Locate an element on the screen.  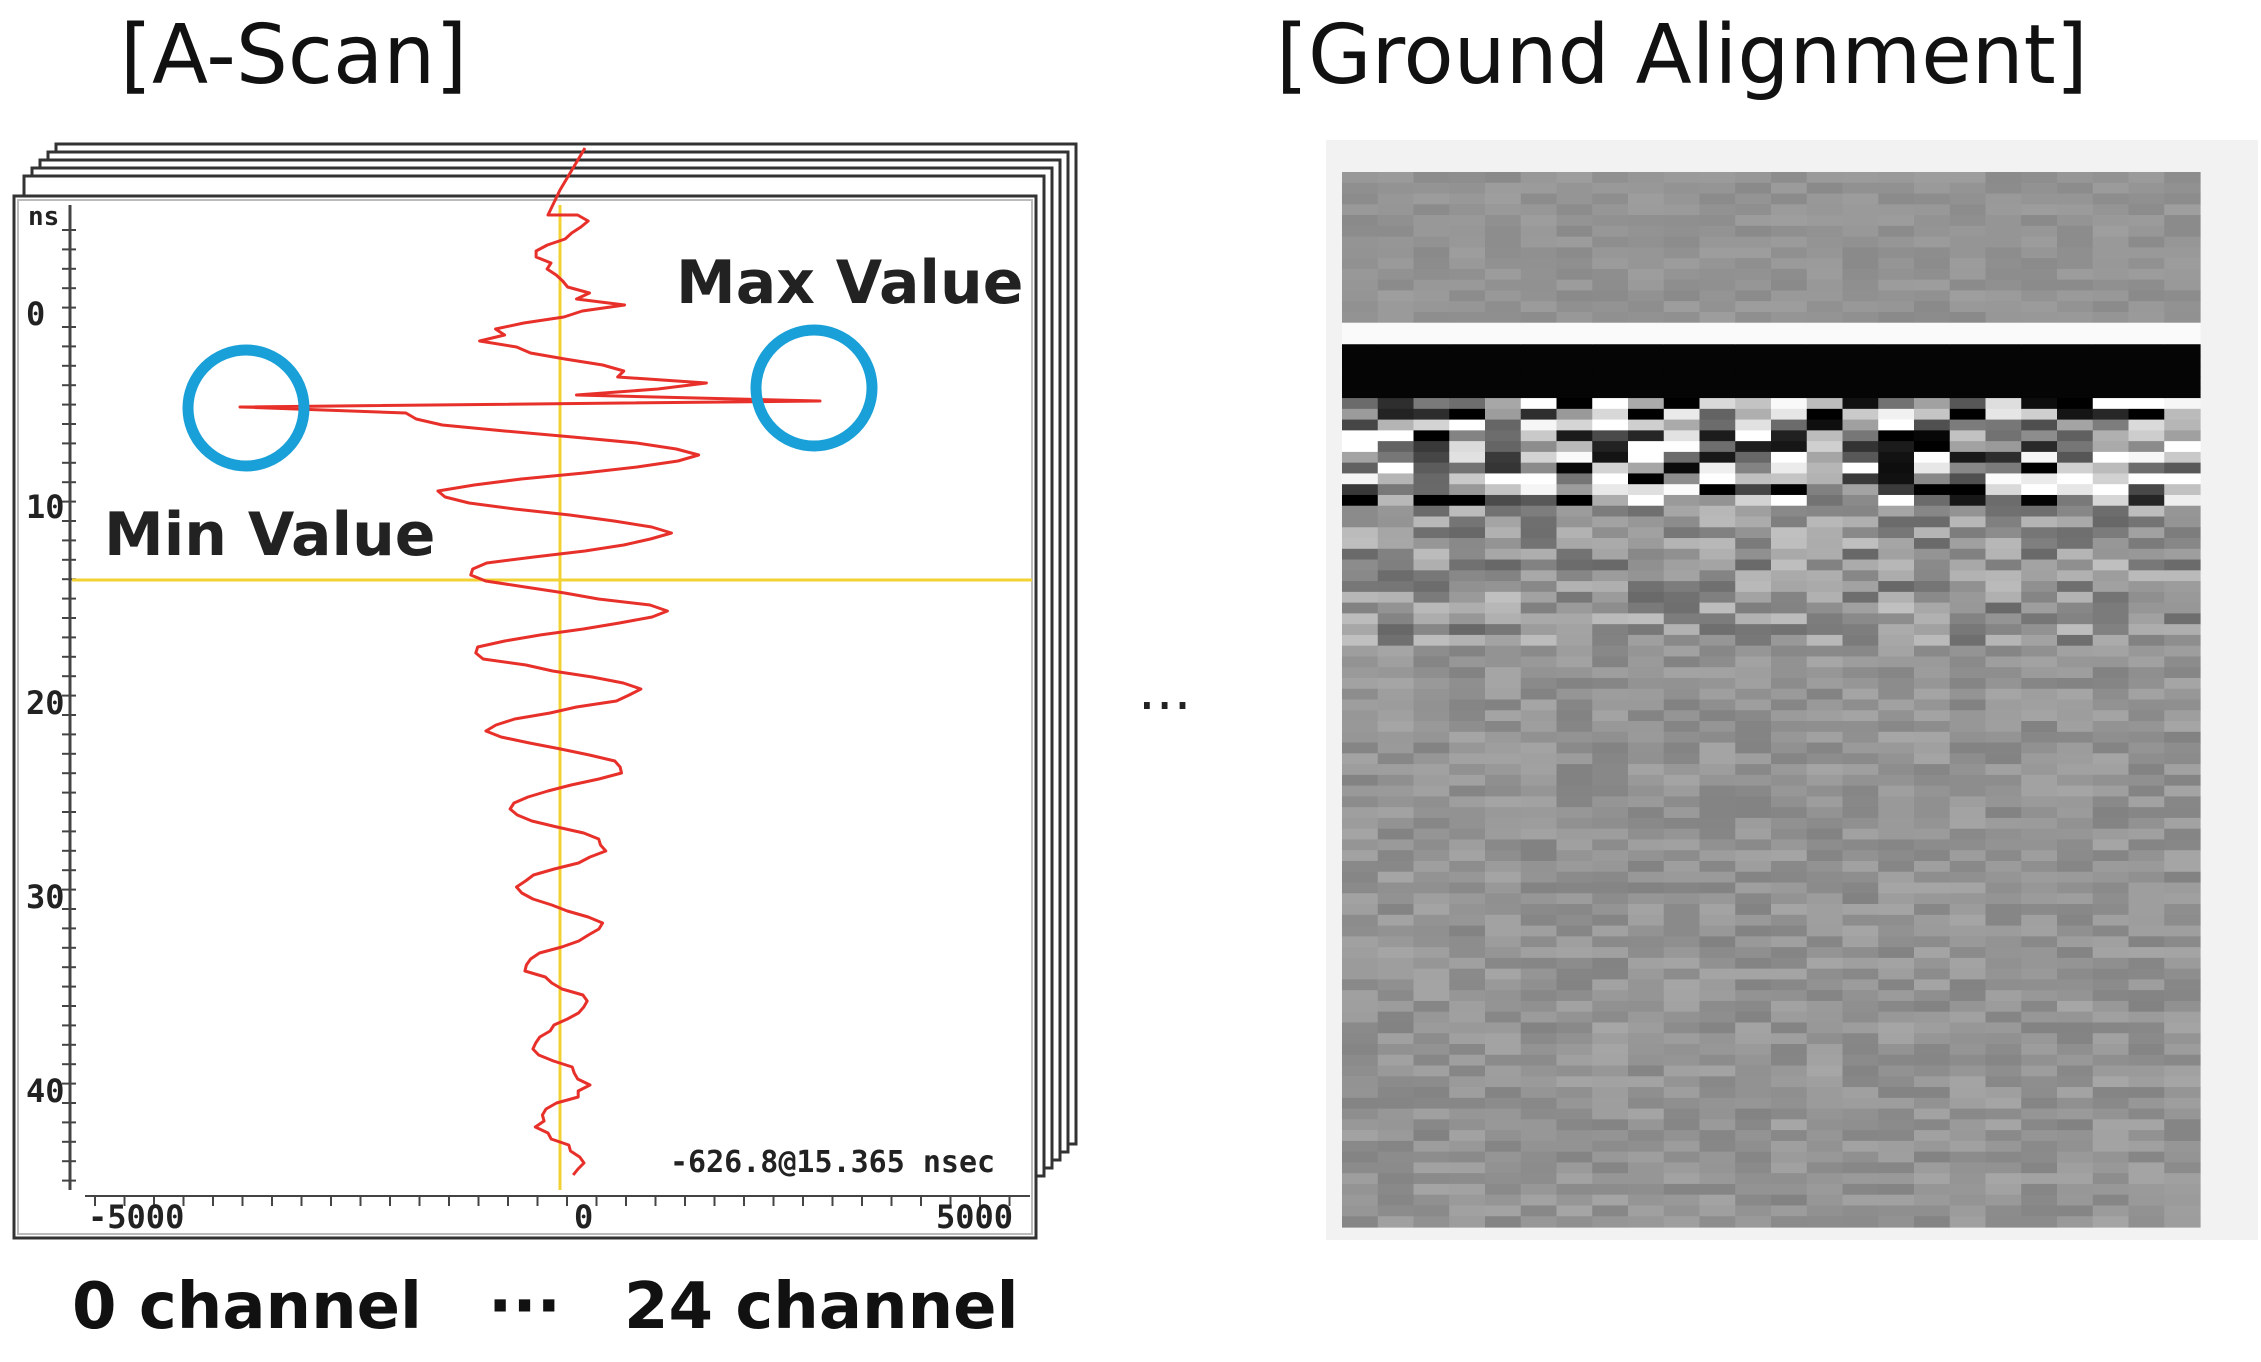
min-value-label: Min Value is located at coordinates (270, 535).